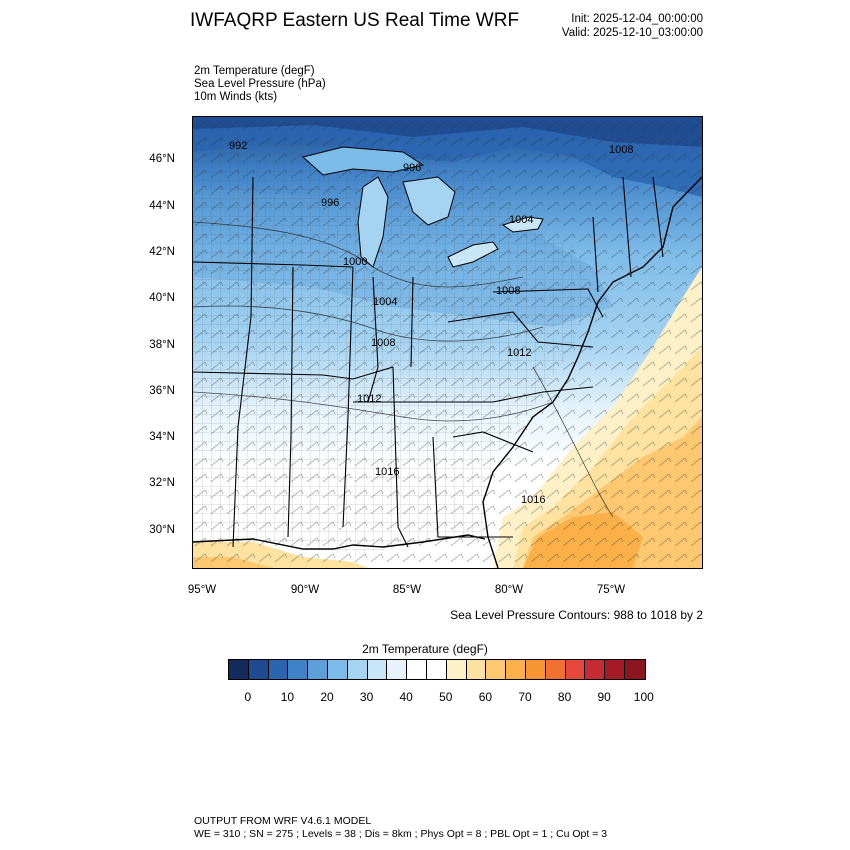 The height and width of the screenshot is (850, 850). I want to click on valid-time: Valid: 2025-12-10_03:00:00, so click(632, 33).